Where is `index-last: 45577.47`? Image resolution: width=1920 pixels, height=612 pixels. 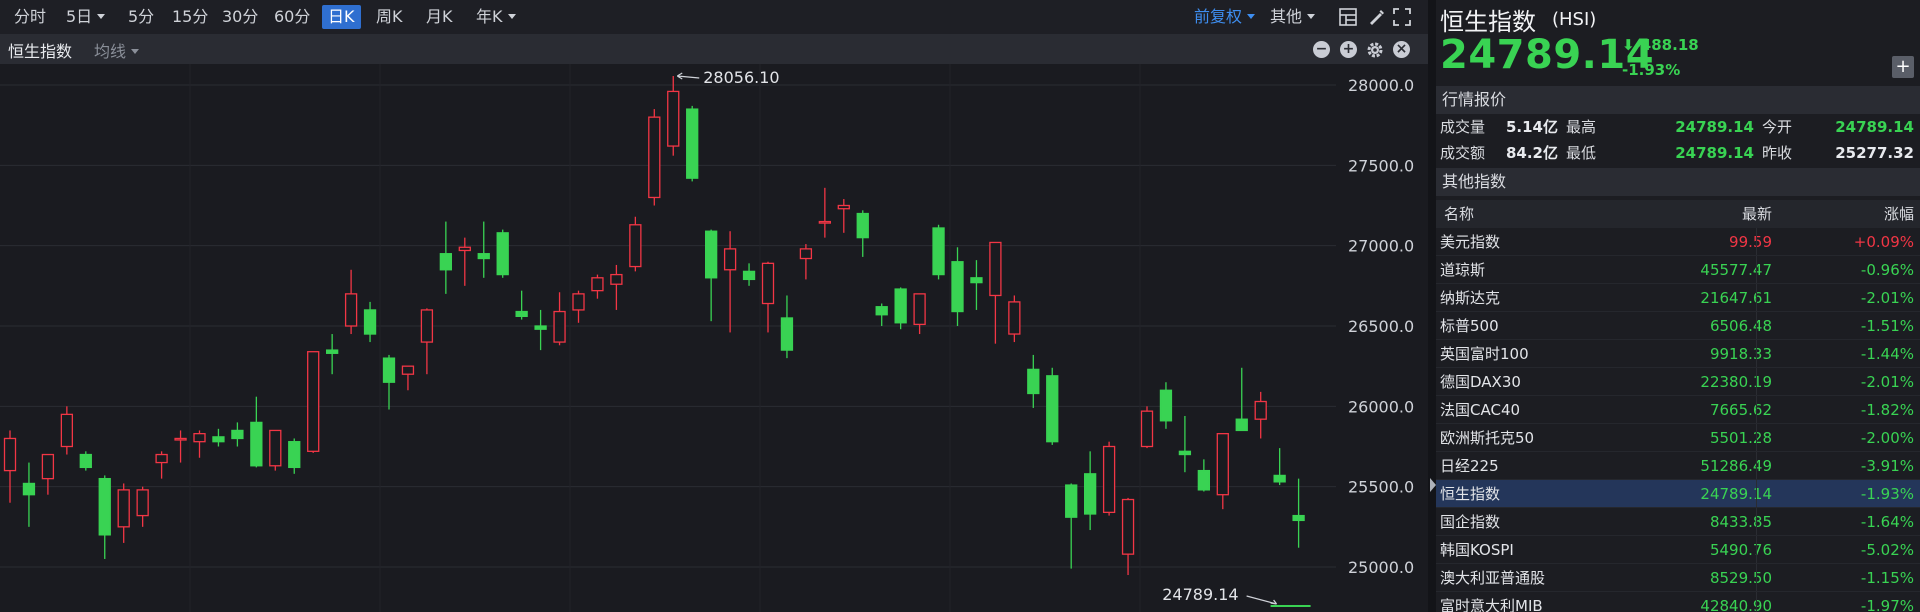
index-last: 45577.47 is located at coordinates (1736, 270).